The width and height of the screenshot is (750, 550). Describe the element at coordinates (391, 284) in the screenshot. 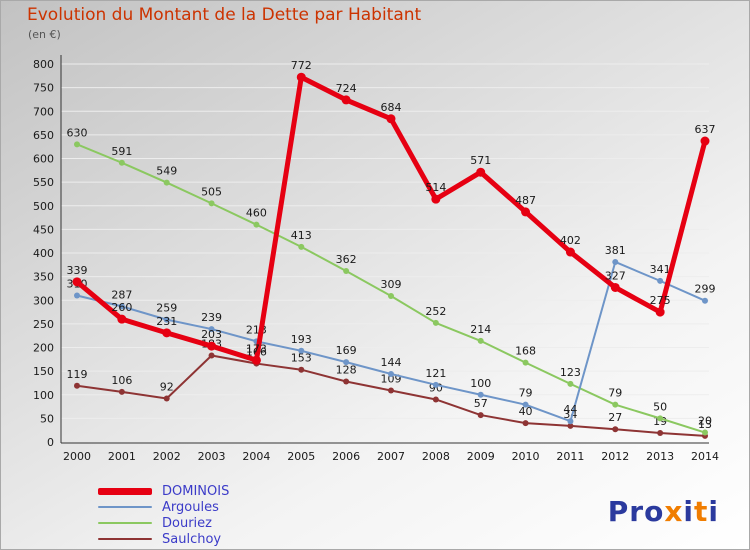

I see `data-label: 309` at that location.